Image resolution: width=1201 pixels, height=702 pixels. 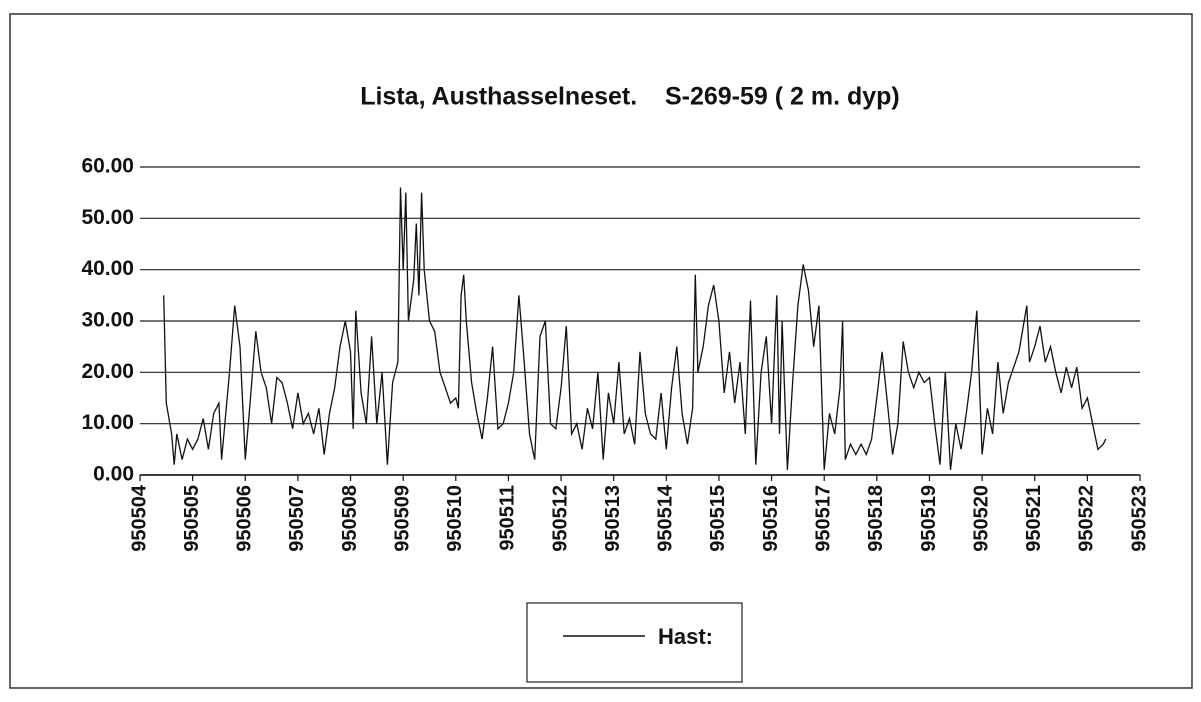 What do you see at coordinates (107, 371) in the screenshot?
I see `y-tick-label: 20.00` at bounding box center [107, 371].